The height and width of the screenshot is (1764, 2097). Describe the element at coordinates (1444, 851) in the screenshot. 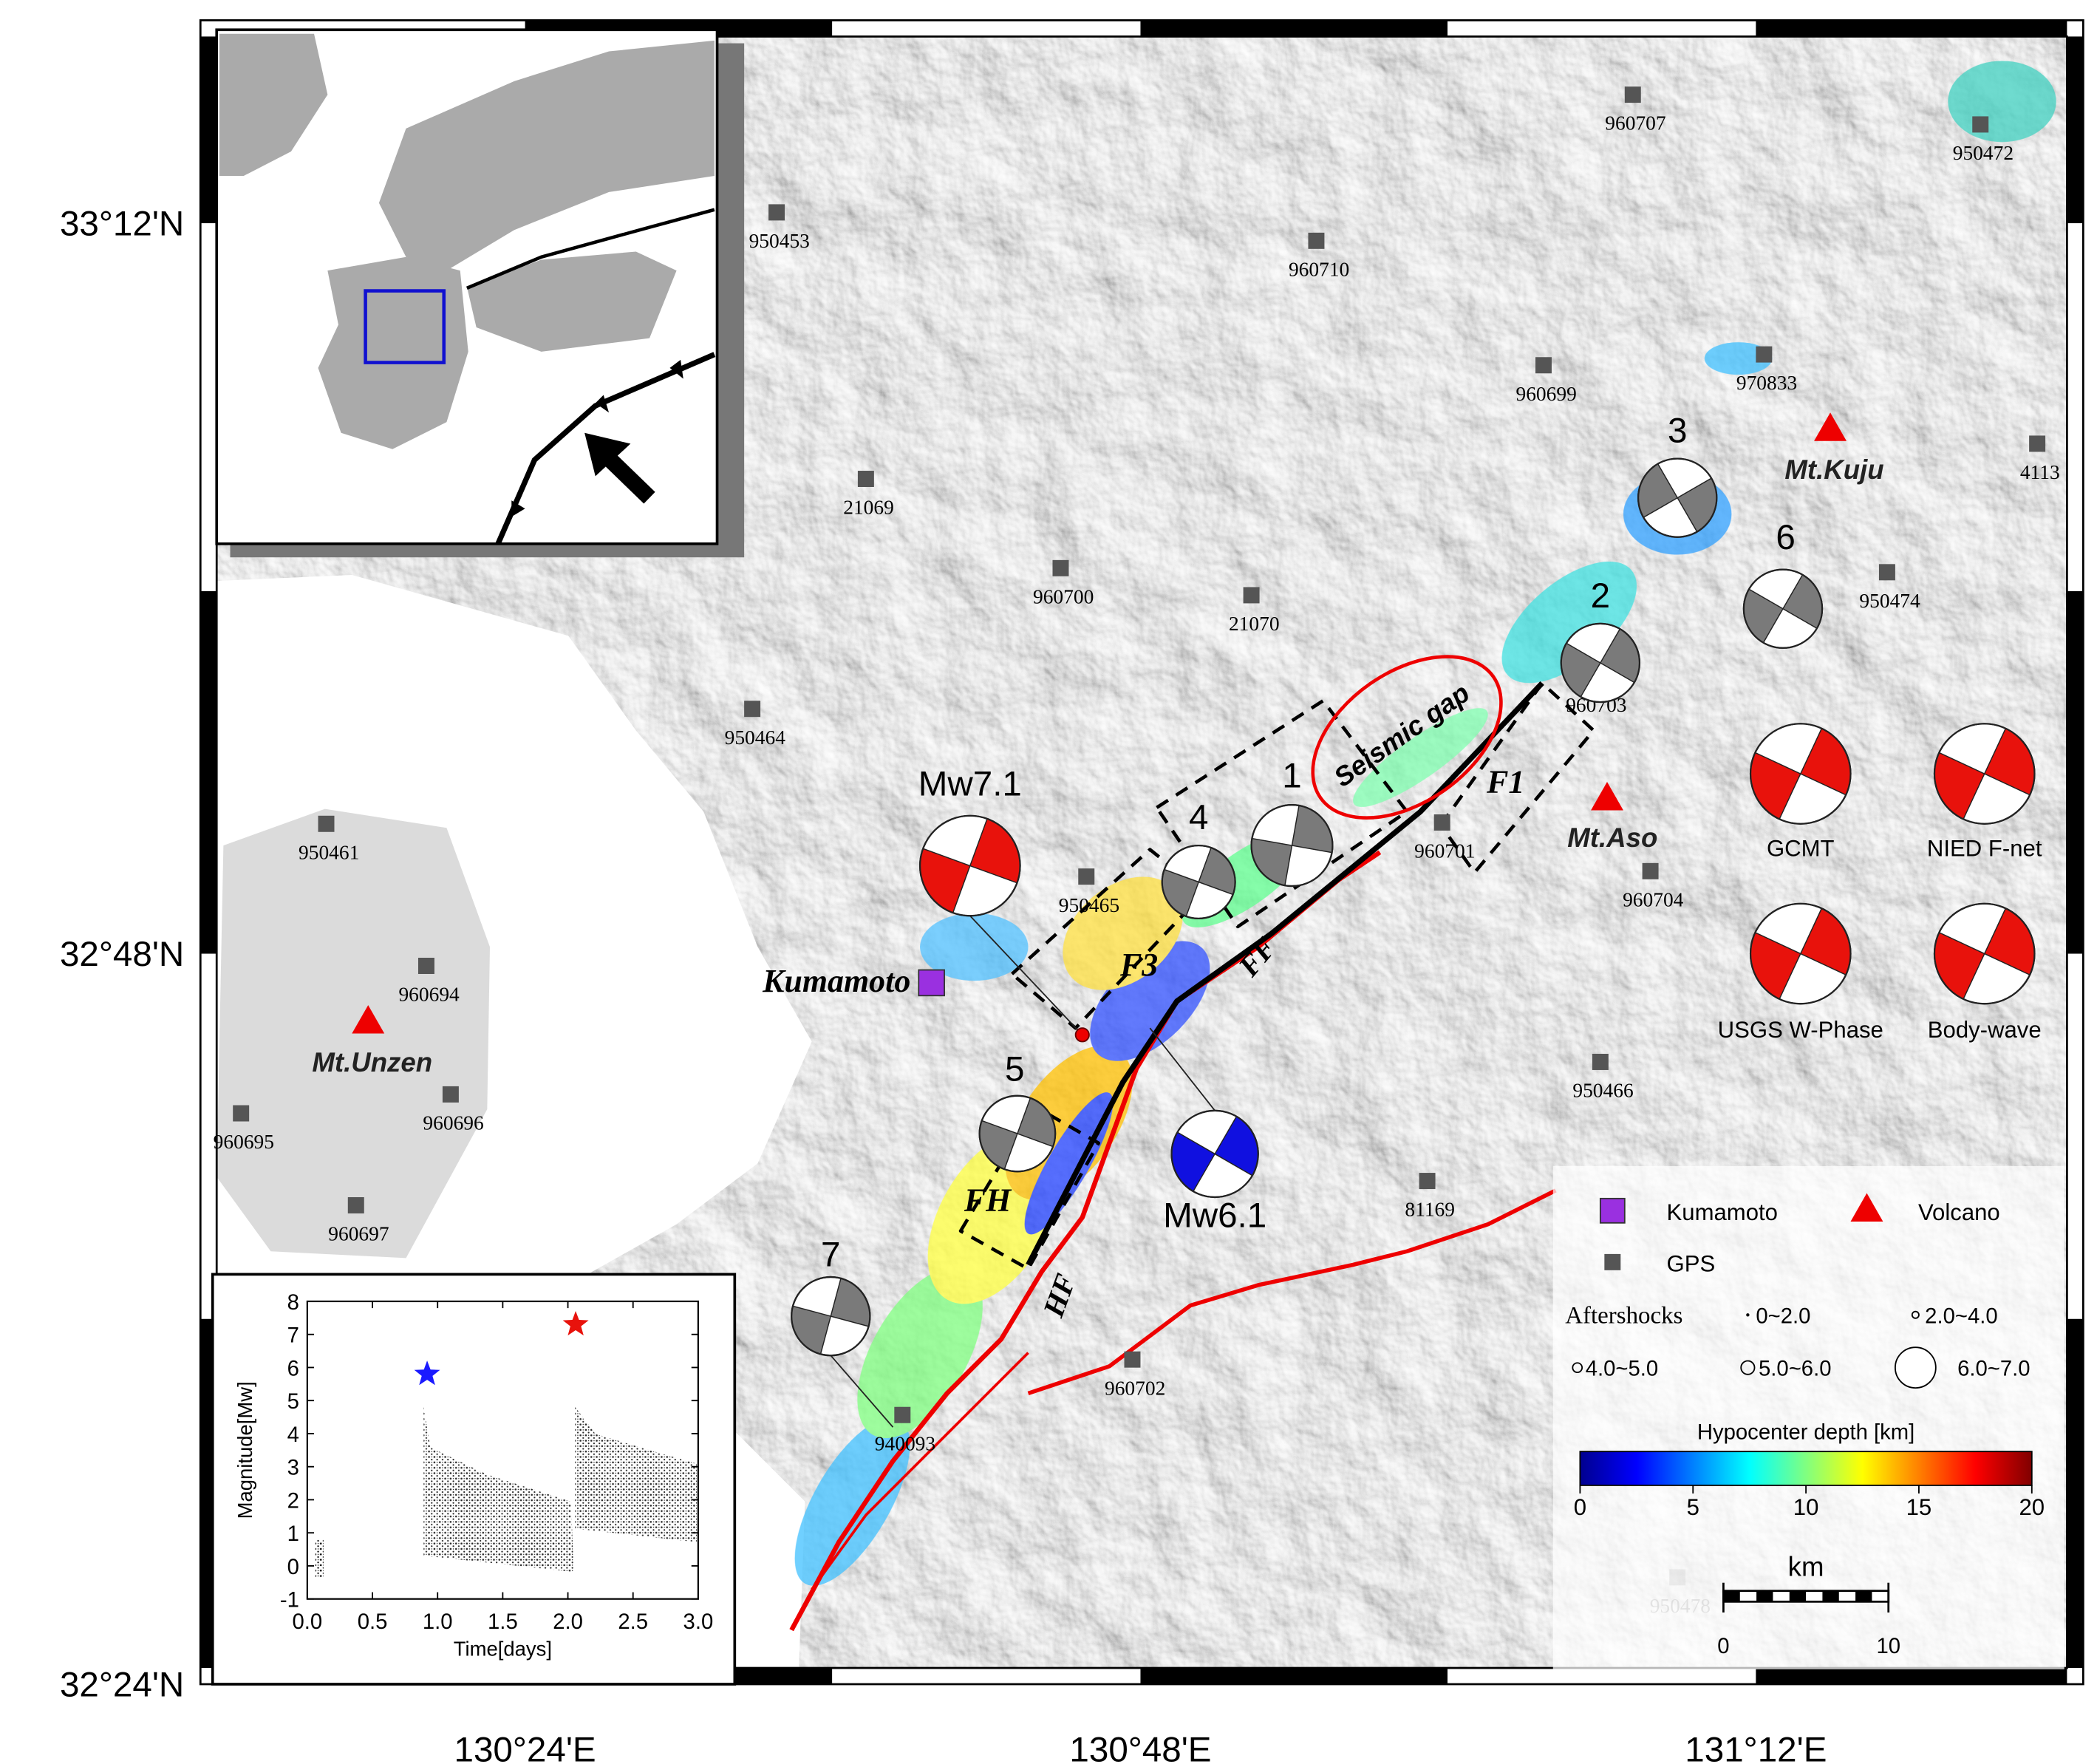

I see `gps-label: 960701` at that location.